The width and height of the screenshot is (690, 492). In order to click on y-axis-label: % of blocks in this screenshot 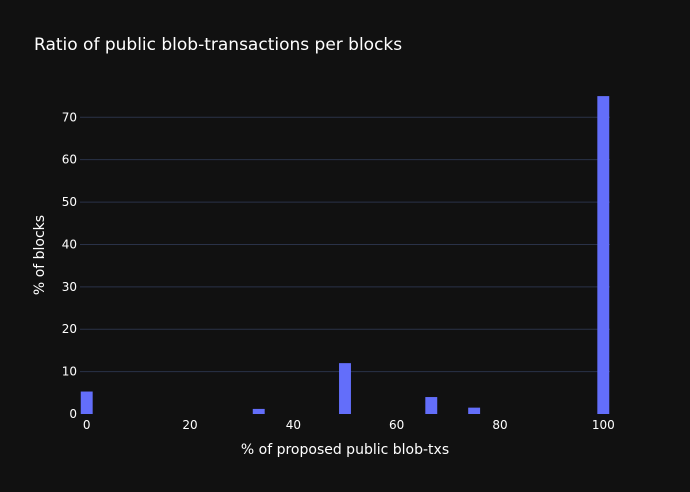, I will do `click(40, 255)`.